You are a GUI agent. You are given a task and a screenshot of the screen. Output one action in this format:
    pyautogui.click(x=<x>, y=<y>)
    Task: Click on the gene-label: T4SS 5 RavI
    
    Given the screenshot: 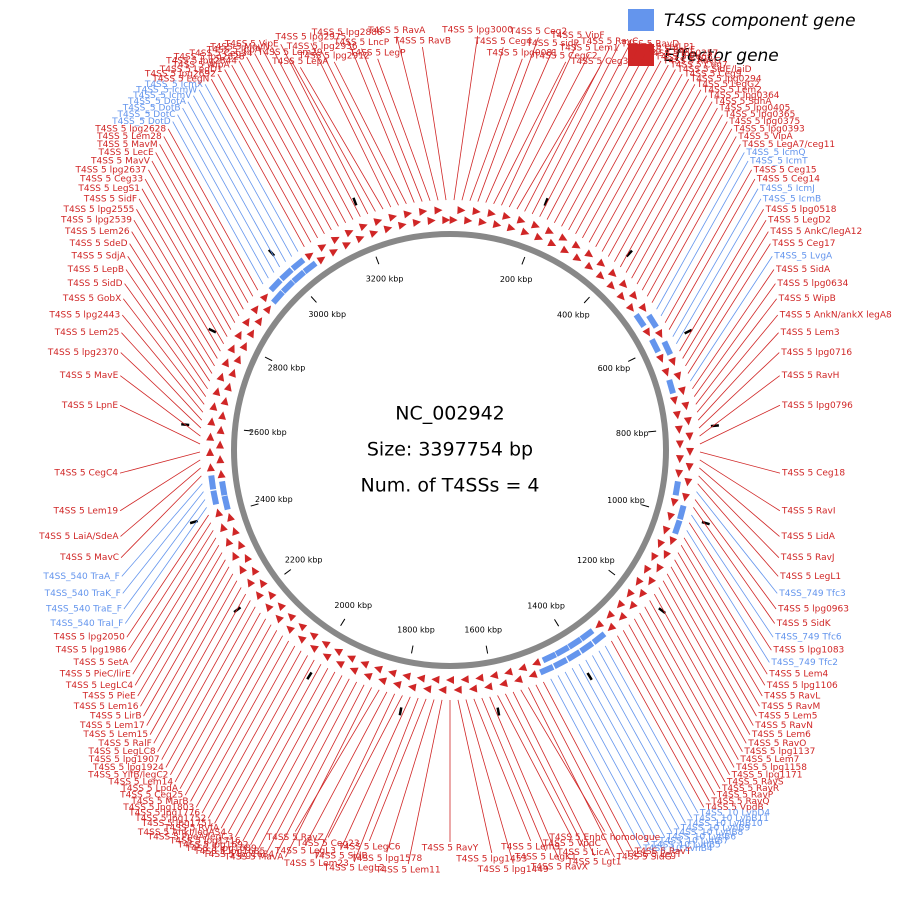 What is the action you would take?
    pyautogui.click(x=808, y=511)
    